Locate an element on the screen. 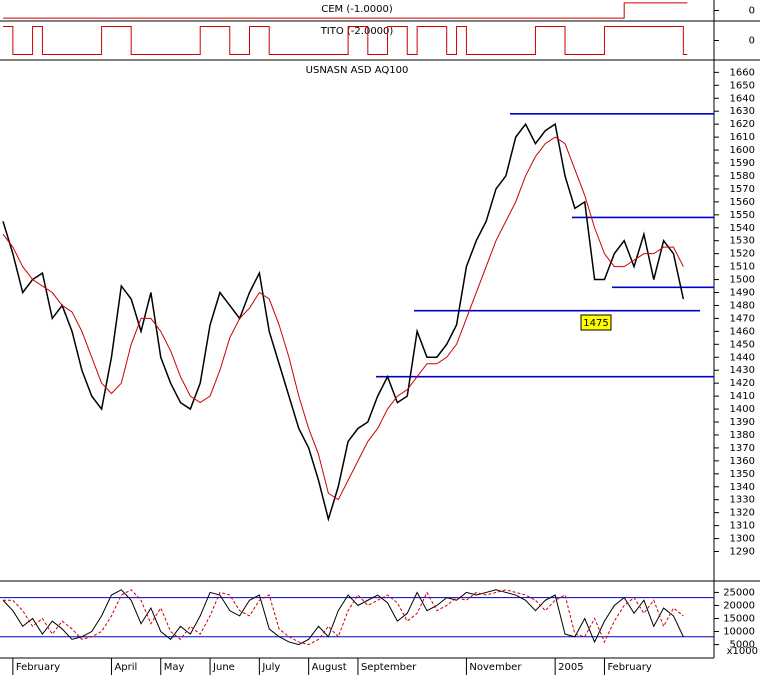  x-tick-label: August is located at coordinates (329, 667).